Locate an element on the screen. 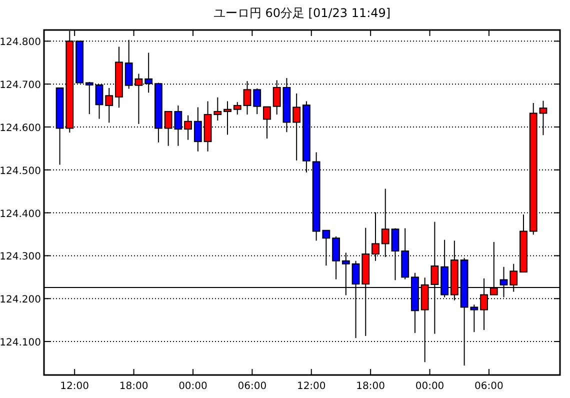 The width and height of the screenshot is (570, 398). y-tick-label: 124.700 is located at coordinates (20, 86).